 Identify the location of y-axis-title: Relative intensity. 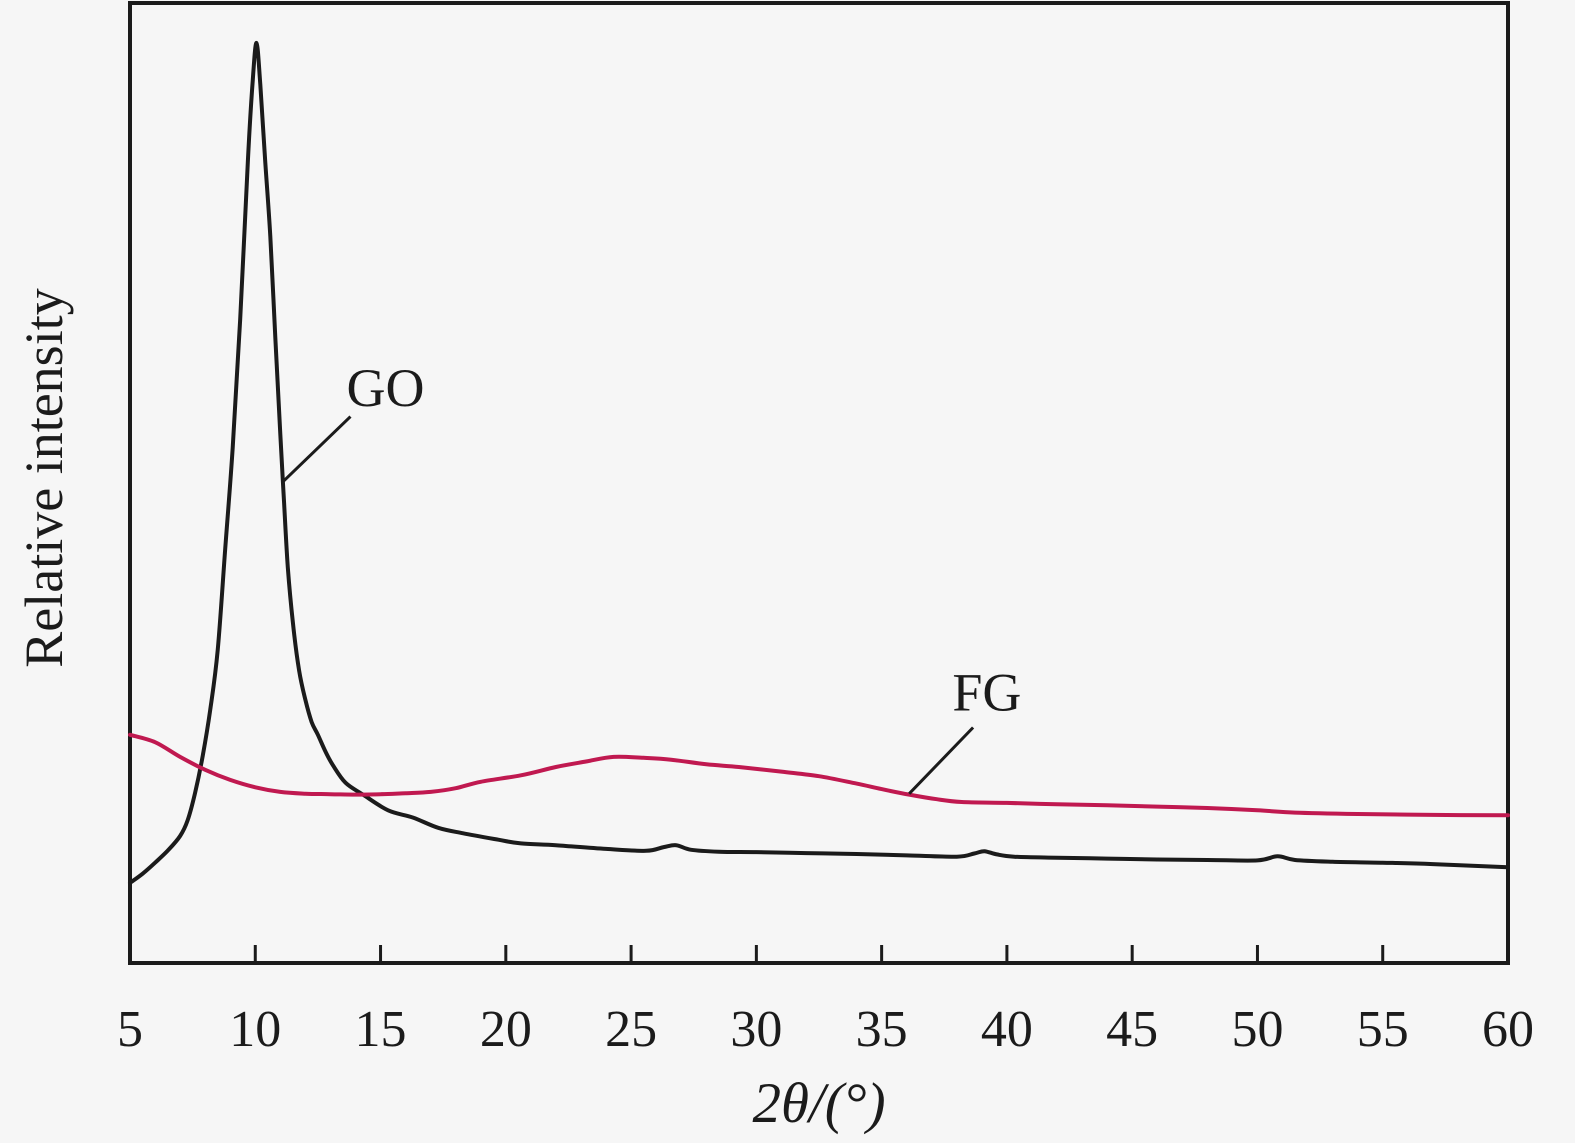
(44, 477).